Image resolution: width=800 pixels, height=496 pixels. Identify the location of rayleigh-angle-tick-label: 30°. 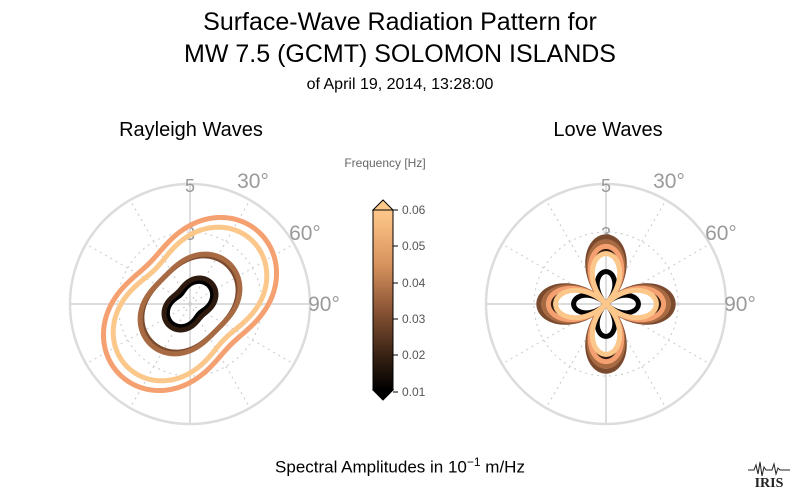
(253, 181).